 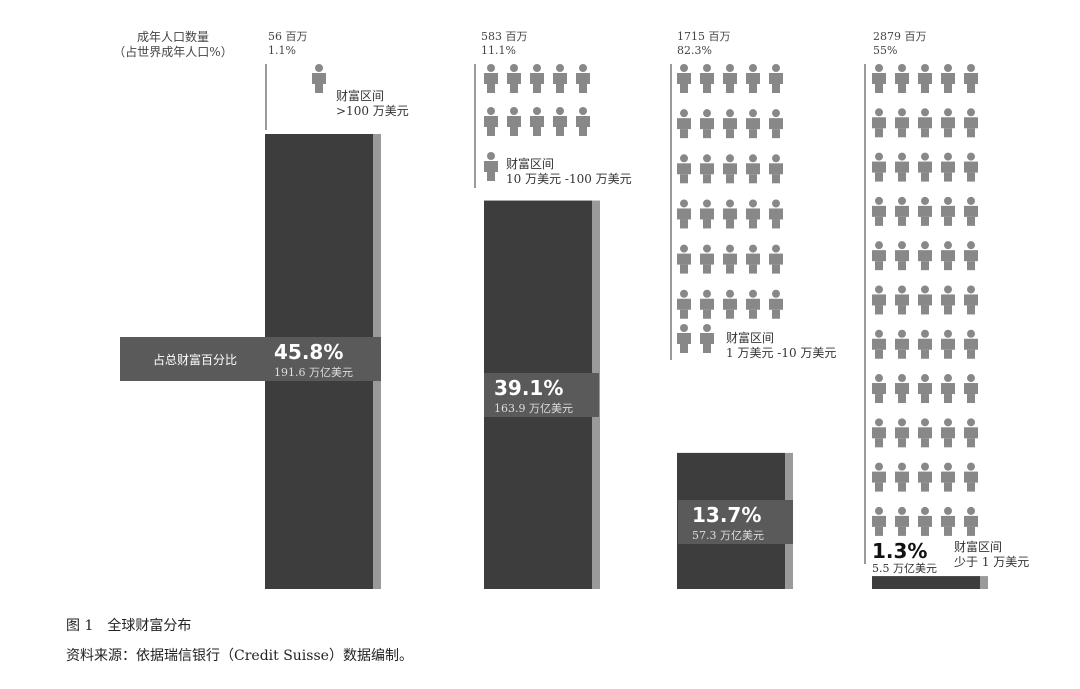 I want to click on bar3-value-band: 13.7% 57.3 万亿美元, so click(x=735, y=522).